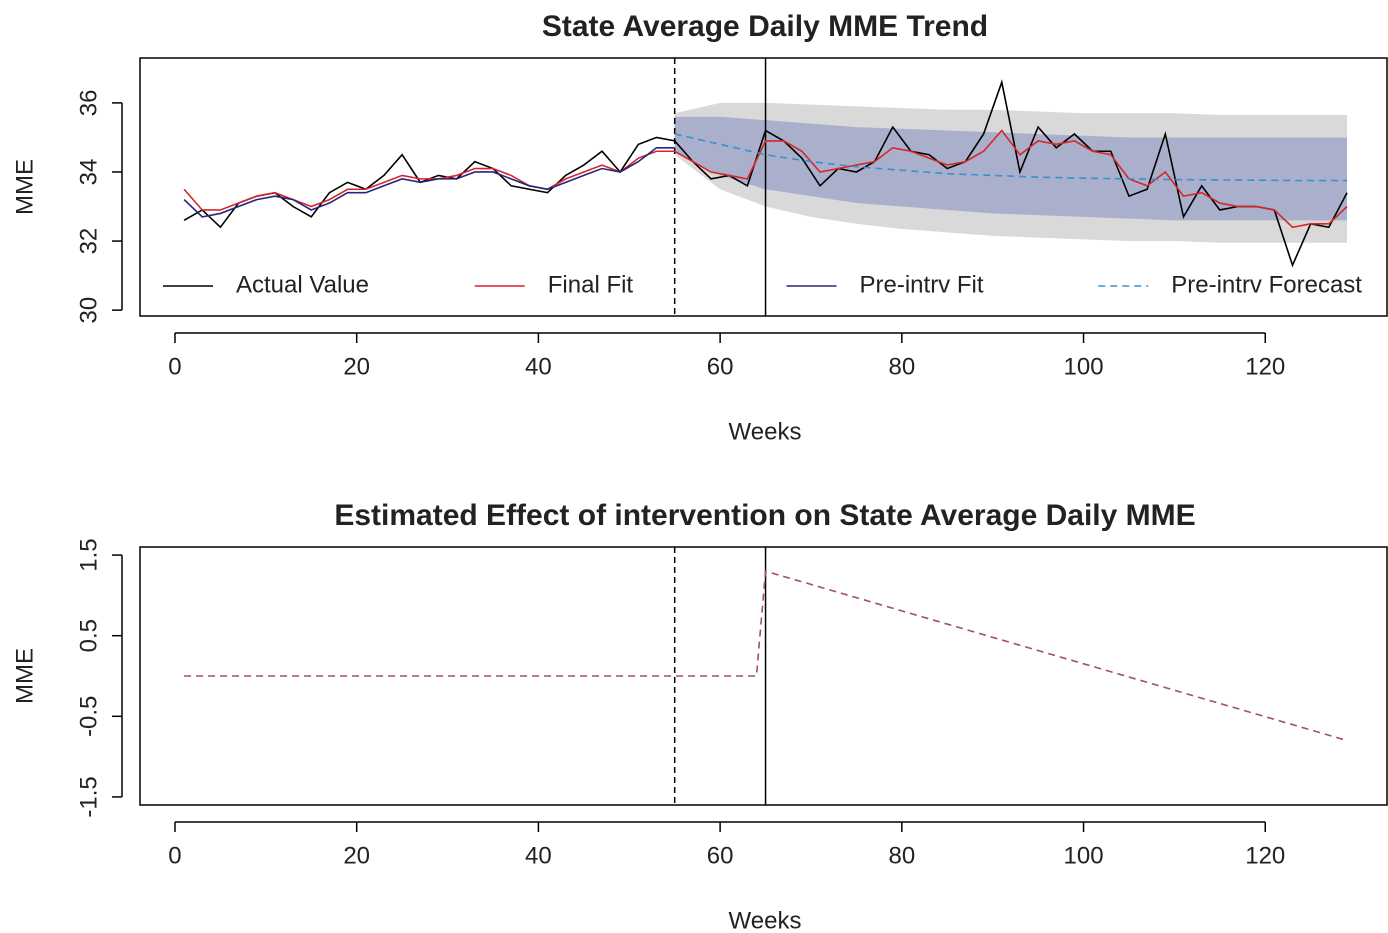 The image size is (1388, 933). What do you see at coordinates (88, 796) in the screenshot?
I see `y-tick-label: -1.5` at bounding box center [88, 796].